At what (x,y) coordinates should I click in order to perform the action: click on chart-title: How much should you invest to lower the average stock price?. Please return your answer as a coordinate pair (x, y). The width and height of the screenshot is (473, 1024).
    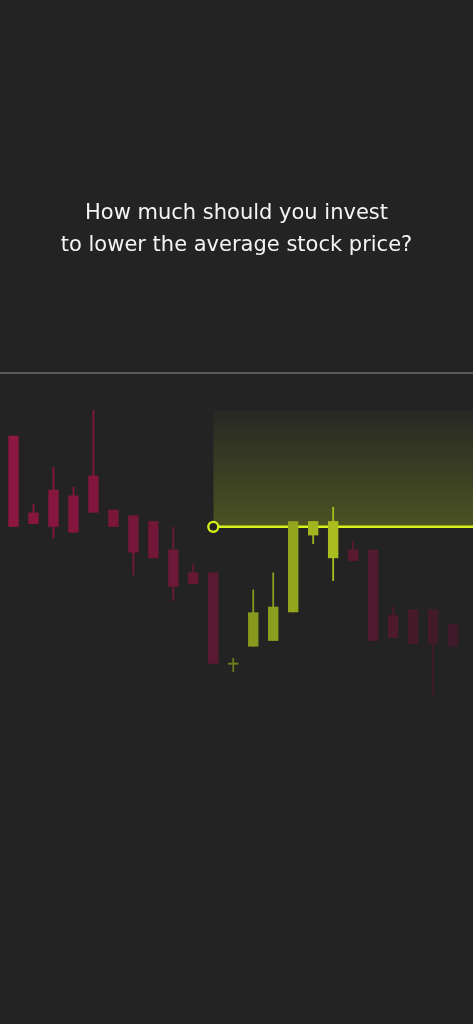
    Looking at the image, I should click on (236, 228).